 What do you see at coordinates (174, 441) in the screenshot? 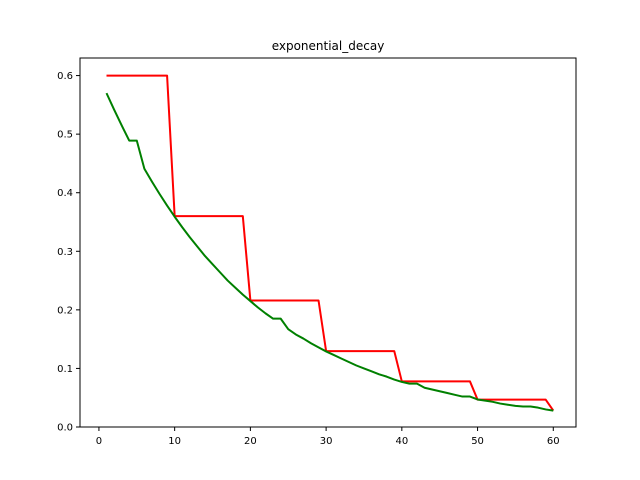
I see `x-tick-label: 10` at bounding box center [174, 441].